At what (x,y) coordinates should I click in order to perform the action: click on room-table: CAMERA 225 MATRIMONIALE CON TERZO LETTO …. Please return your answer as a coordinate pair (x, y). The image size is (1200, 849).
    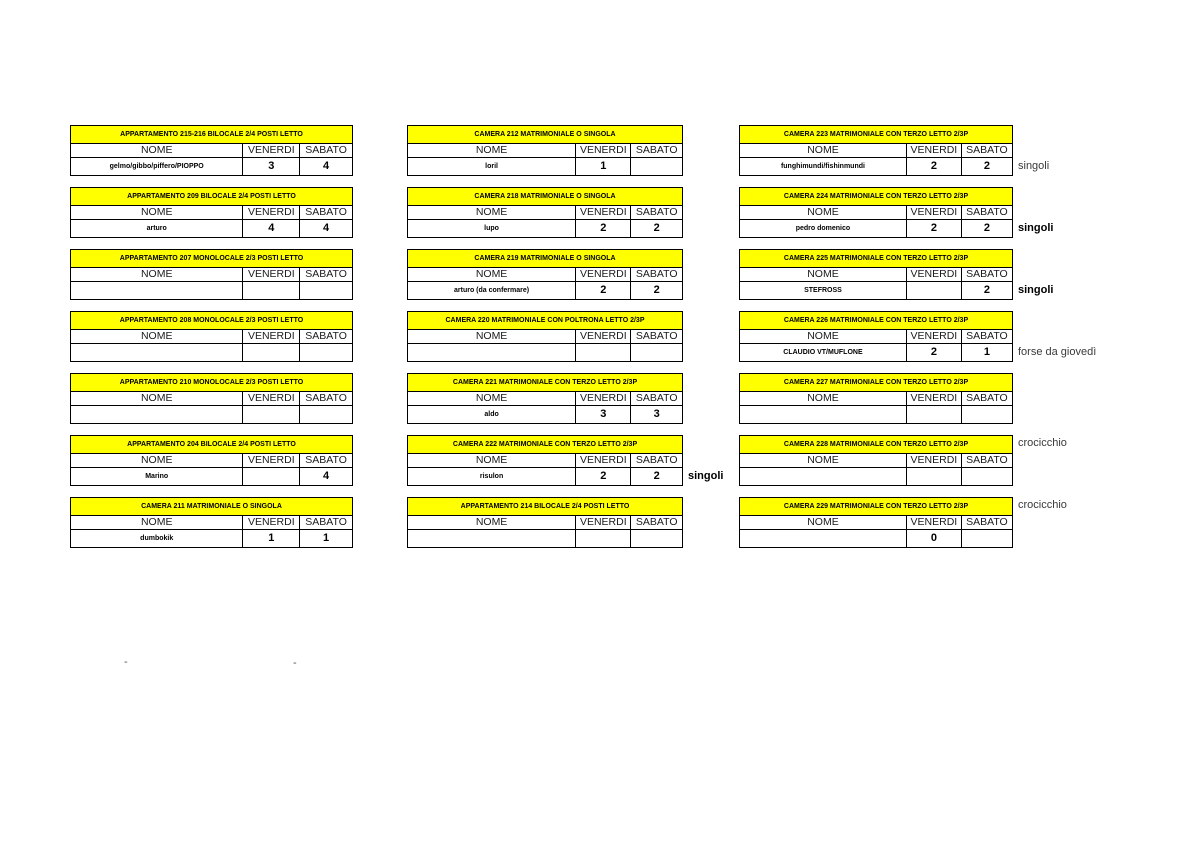
    Looking at the image, I should click on (896, 274).